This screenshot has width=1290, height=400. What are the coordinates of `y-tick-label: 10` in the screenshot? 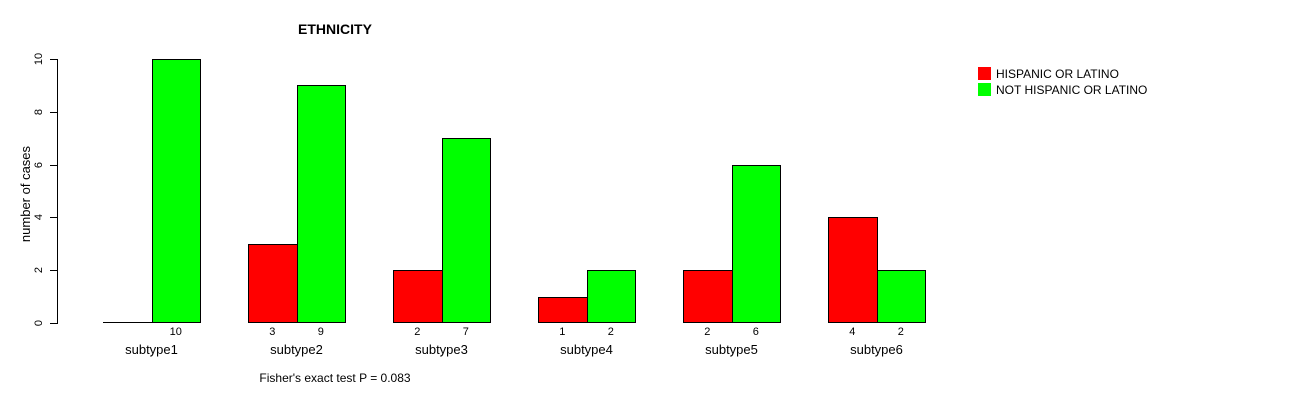 It's located at (39, 59).